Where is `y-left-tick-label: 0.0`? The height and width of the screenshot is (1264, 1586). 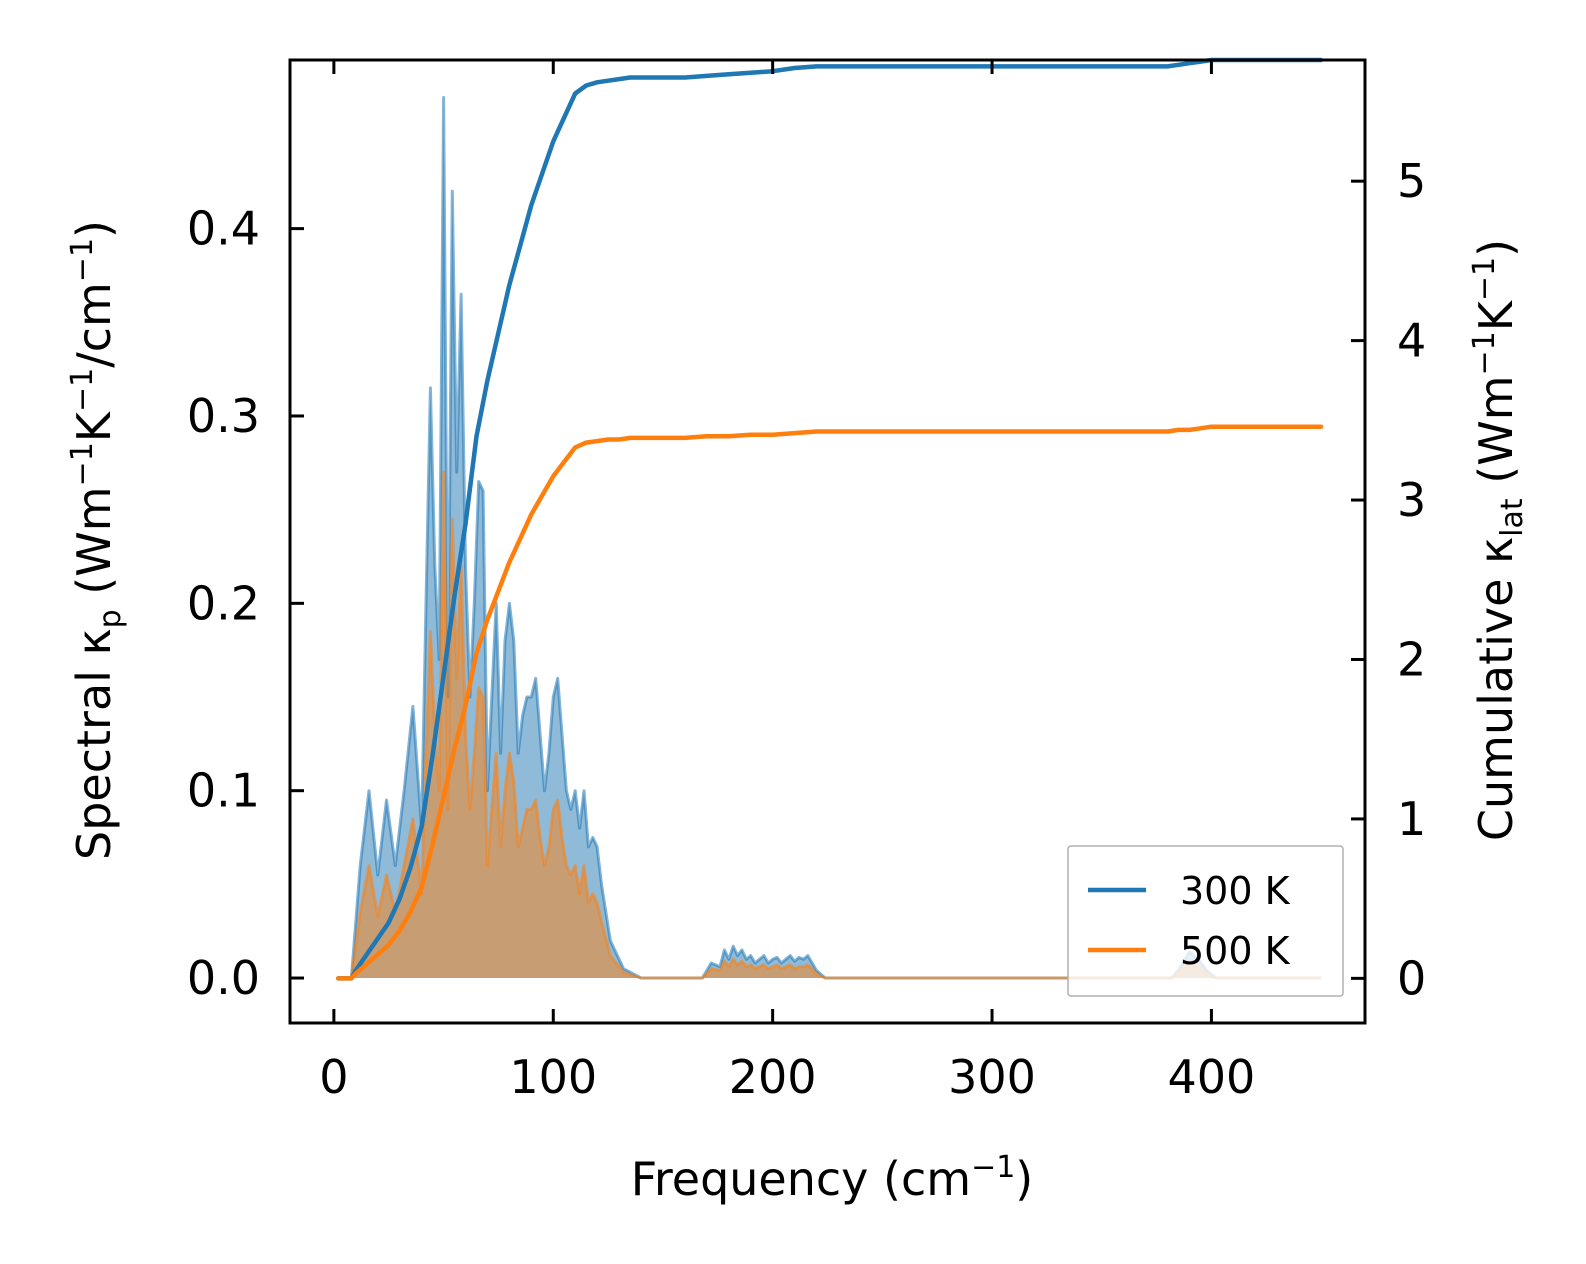 y-left-tick-label: 0.0 is located at coordinates (223, 978).